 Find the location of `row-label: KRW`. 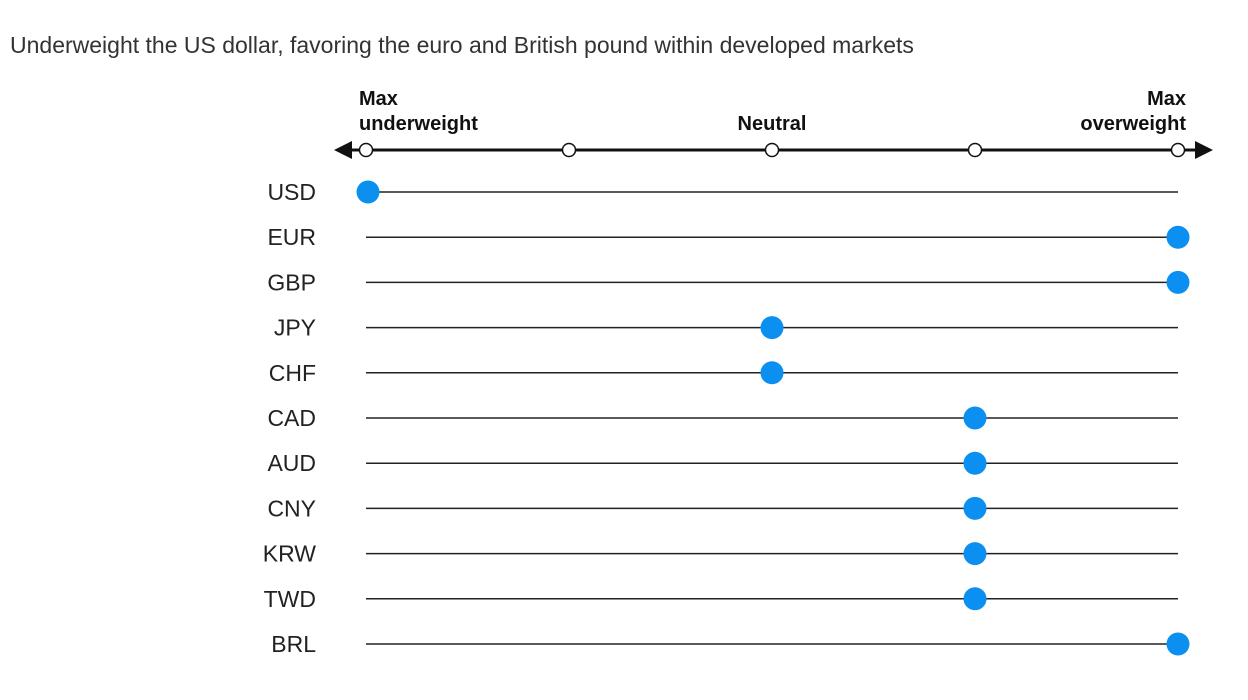

row-label: KRW is located at coordinates (290, 554).